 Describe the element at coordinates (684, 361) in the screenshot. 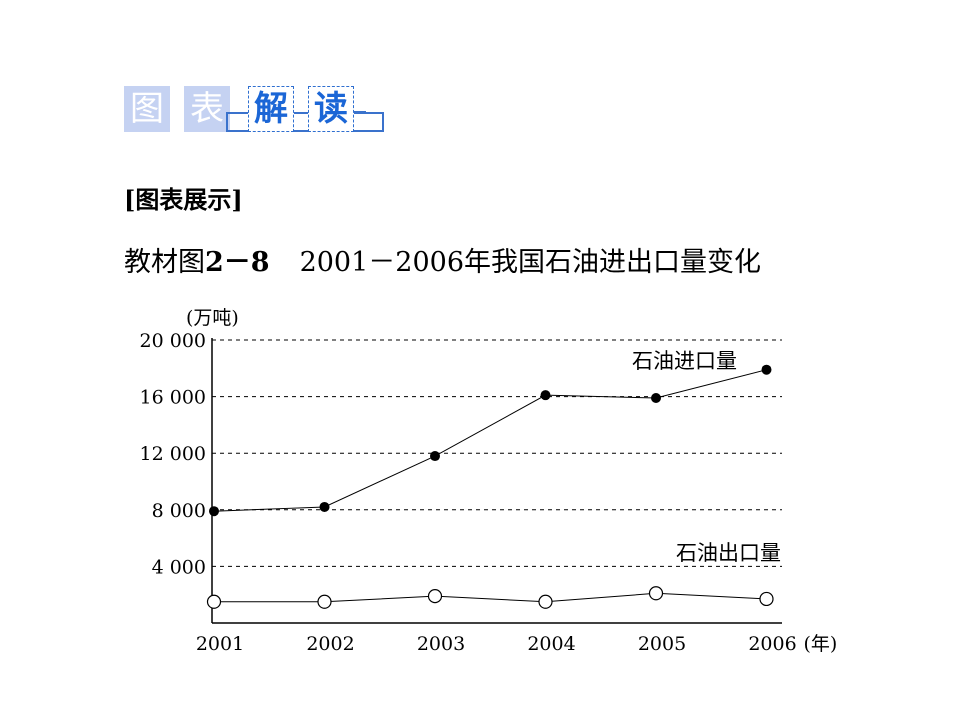

I see `series-label: 石油进口量` at that location.